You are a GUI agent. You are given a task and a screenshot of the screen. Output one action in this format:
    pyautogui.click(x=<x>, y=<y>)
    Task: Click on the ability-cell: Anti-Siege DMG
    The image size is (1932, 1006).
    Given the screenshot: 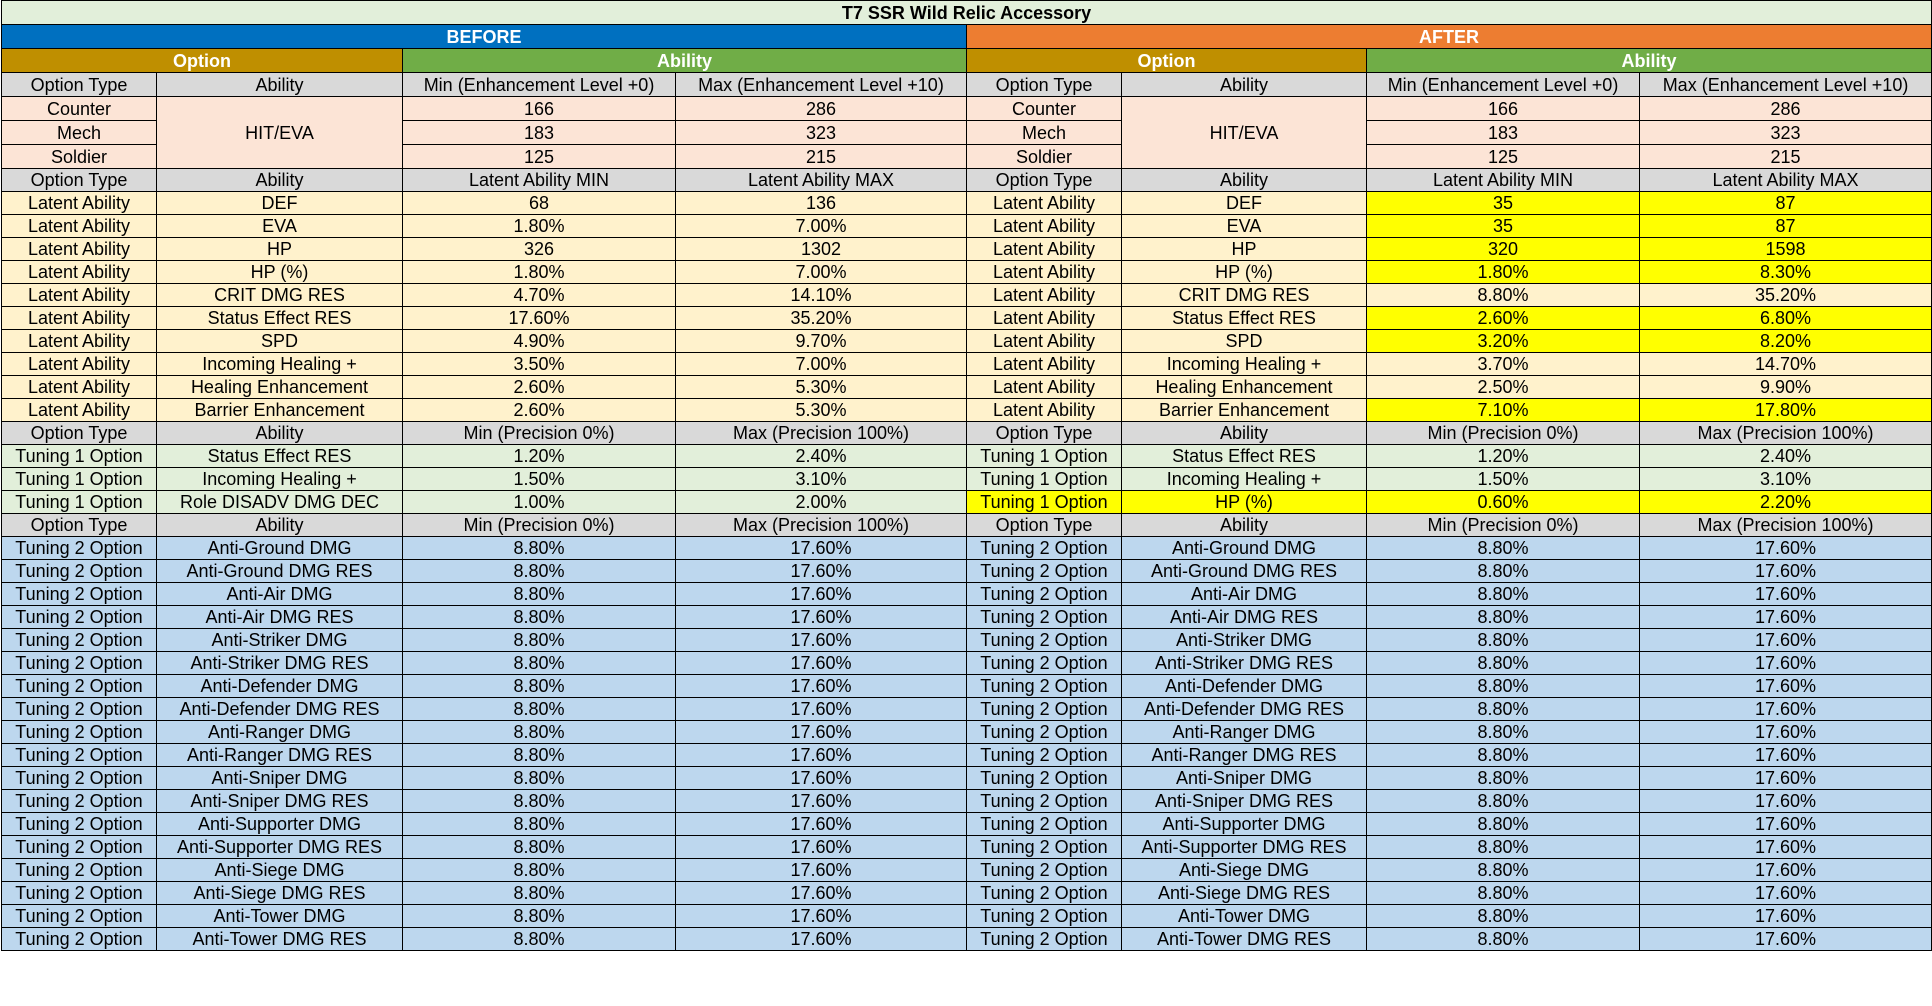 What is the action you would take?
    pyautogui.click(x=1244, y=870)
    